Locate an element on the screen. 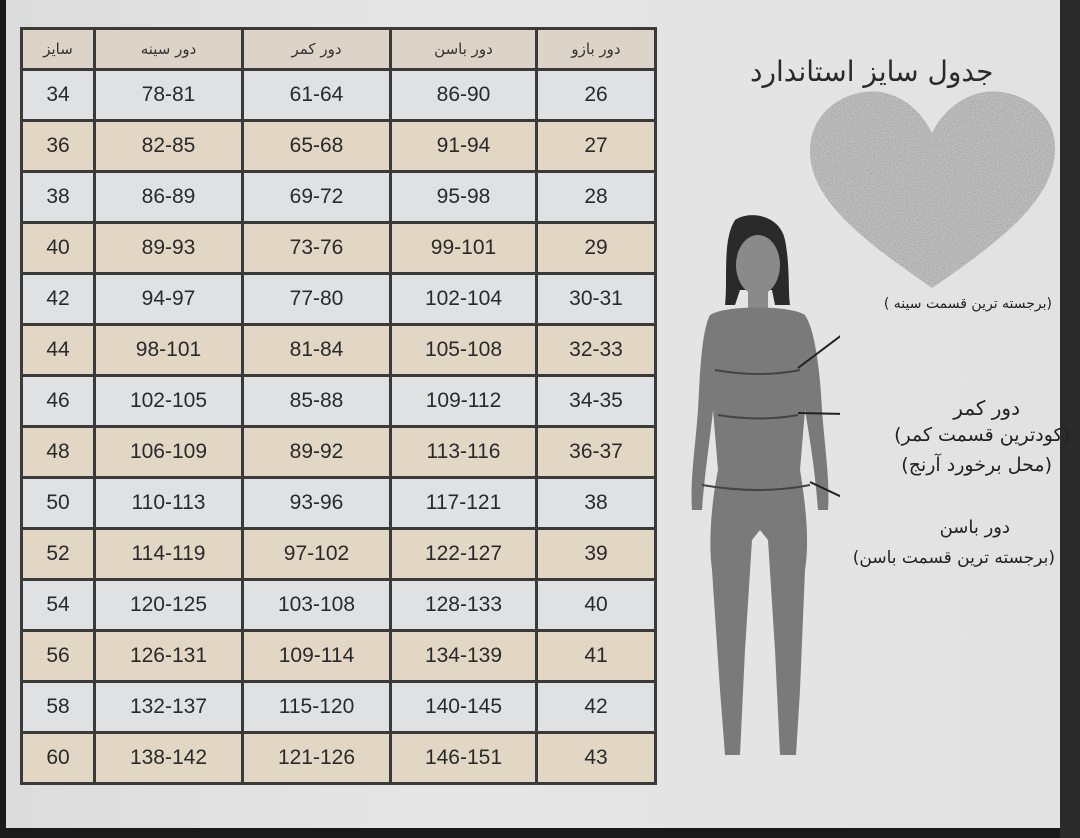 The width and height of the screenshot is (1080, 838). cell-waist: 85-88 is located at coordinates (316, 401).